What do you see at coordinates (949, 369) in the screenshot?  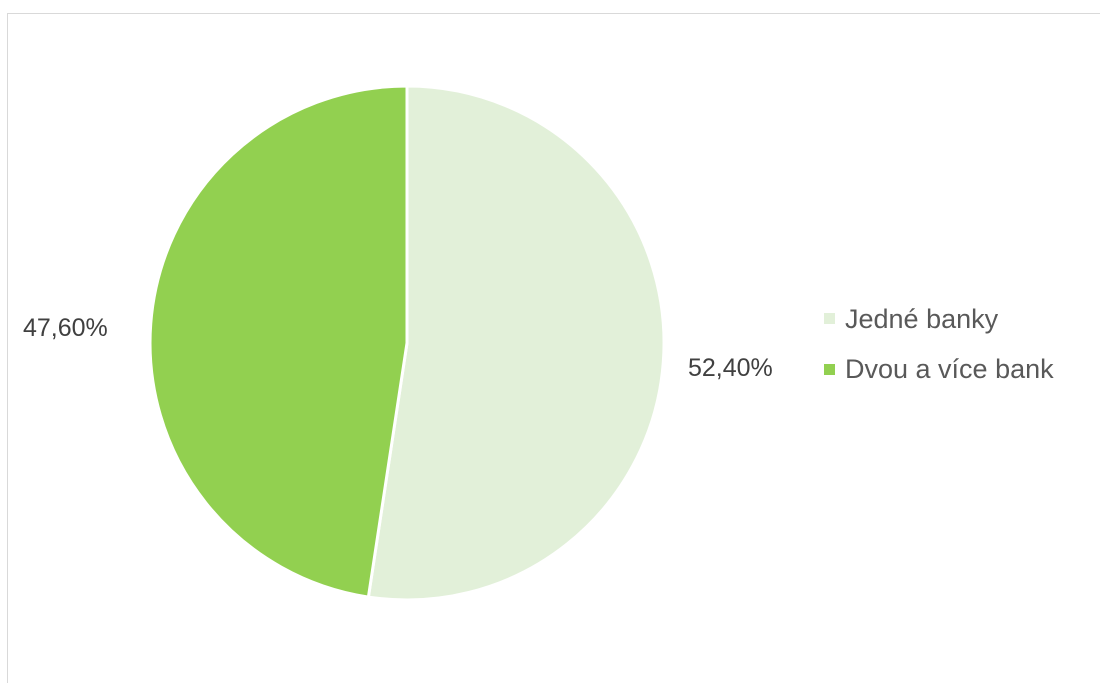 I see `legend-entry-dvou-a-vice-bank: Dvou a více bank` at bounding box center [949, 369].